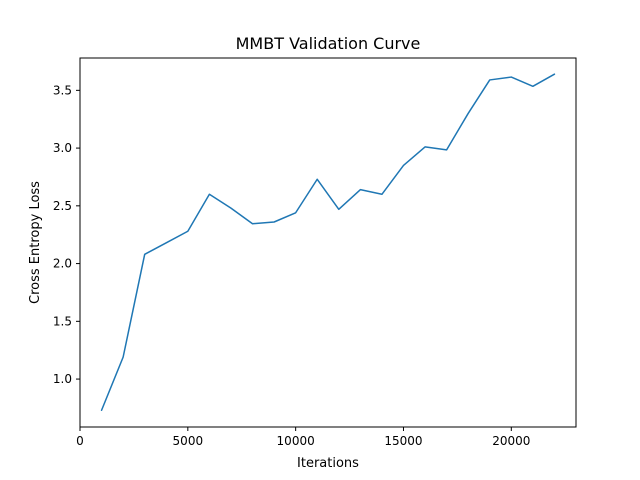  Describe the element at coordinates (328, 463) in the screenshot. I see `x-axis-label: Iterations` at that location.